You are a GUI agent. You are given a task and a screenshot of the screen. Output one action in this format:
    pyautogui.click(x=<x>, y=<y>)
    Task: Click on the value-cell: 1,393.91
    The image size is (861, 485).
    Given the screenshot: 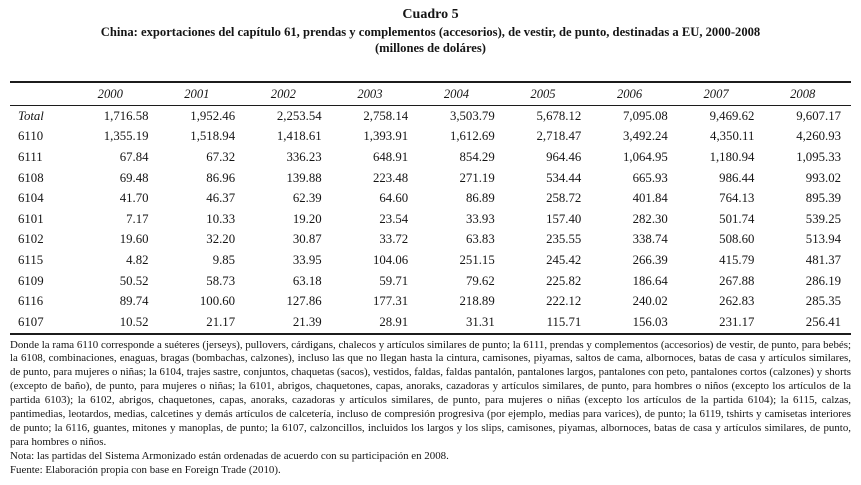 What is the action you would take?
    pyautogui.click(x=386, y=136)
    